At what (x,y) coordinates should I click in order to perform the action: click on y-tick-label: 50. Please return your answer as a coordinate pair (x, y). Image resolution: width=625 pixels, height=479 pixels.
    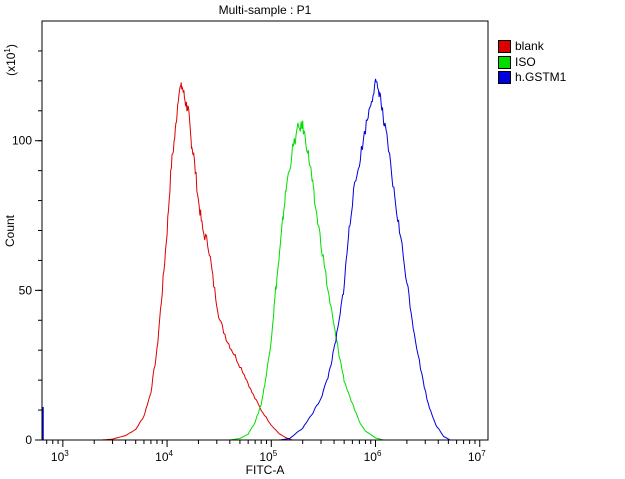
    Looking at the image, I should click on (26, 290).